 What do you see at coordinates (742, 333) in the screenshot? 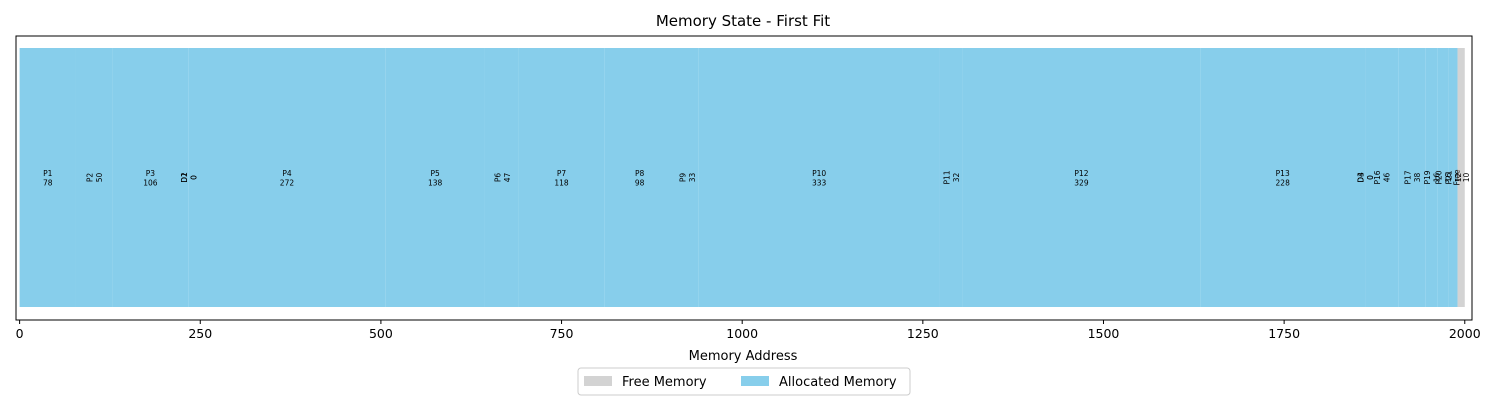
I see `x-tick-label-1000: 1000` at bounding box center [742, 333].